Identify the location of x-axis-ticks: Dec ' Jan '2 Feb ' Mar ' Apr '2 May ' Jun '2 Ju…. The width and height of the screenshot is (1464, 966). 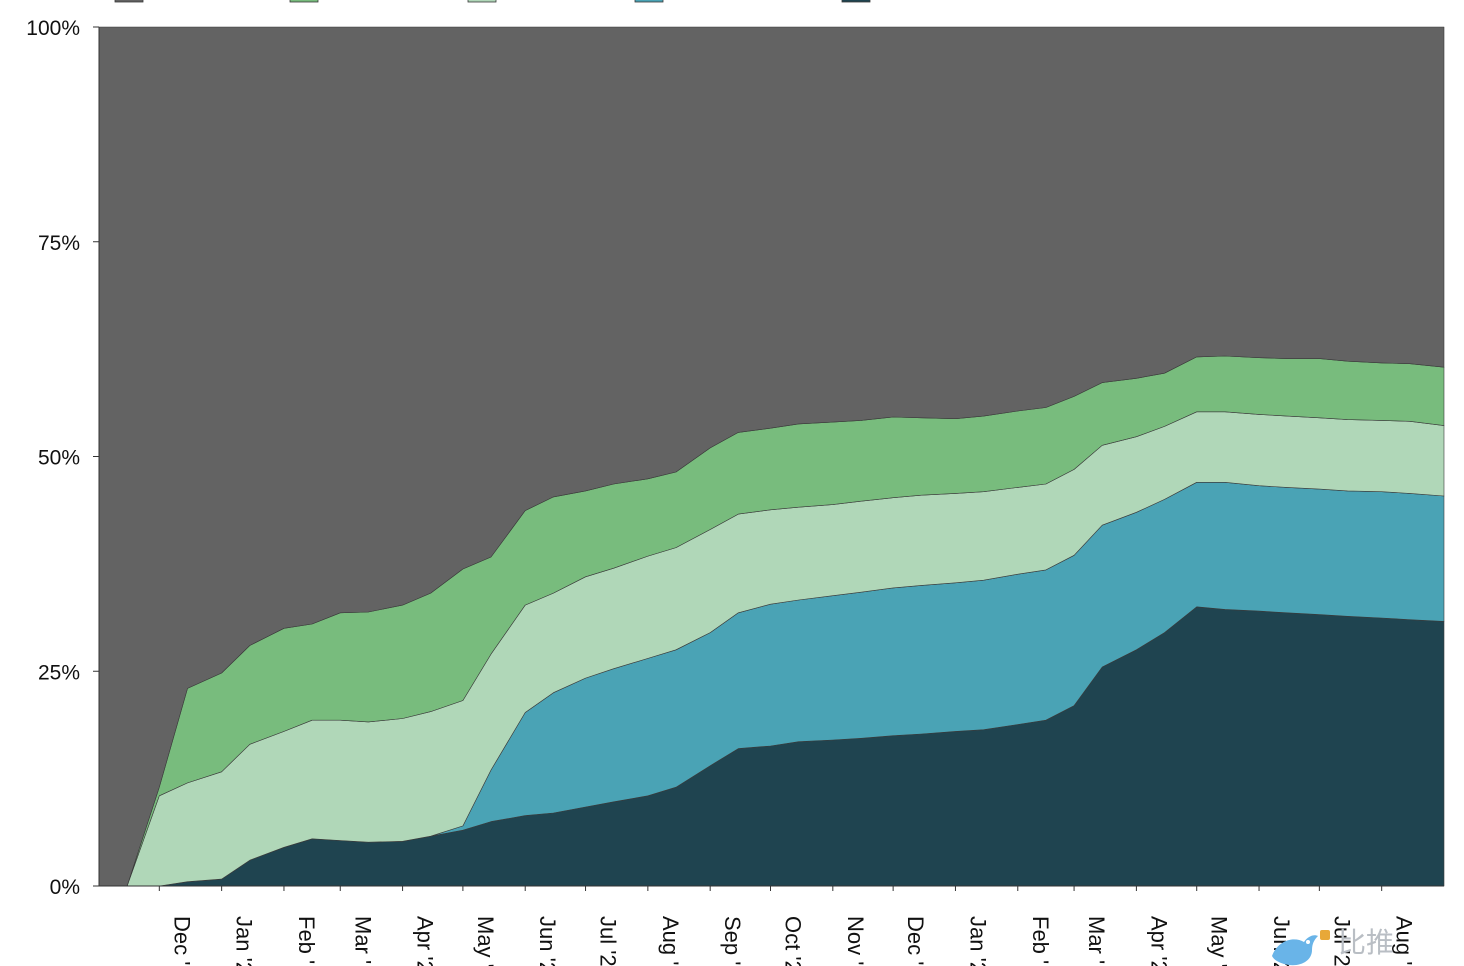
(787, 926).